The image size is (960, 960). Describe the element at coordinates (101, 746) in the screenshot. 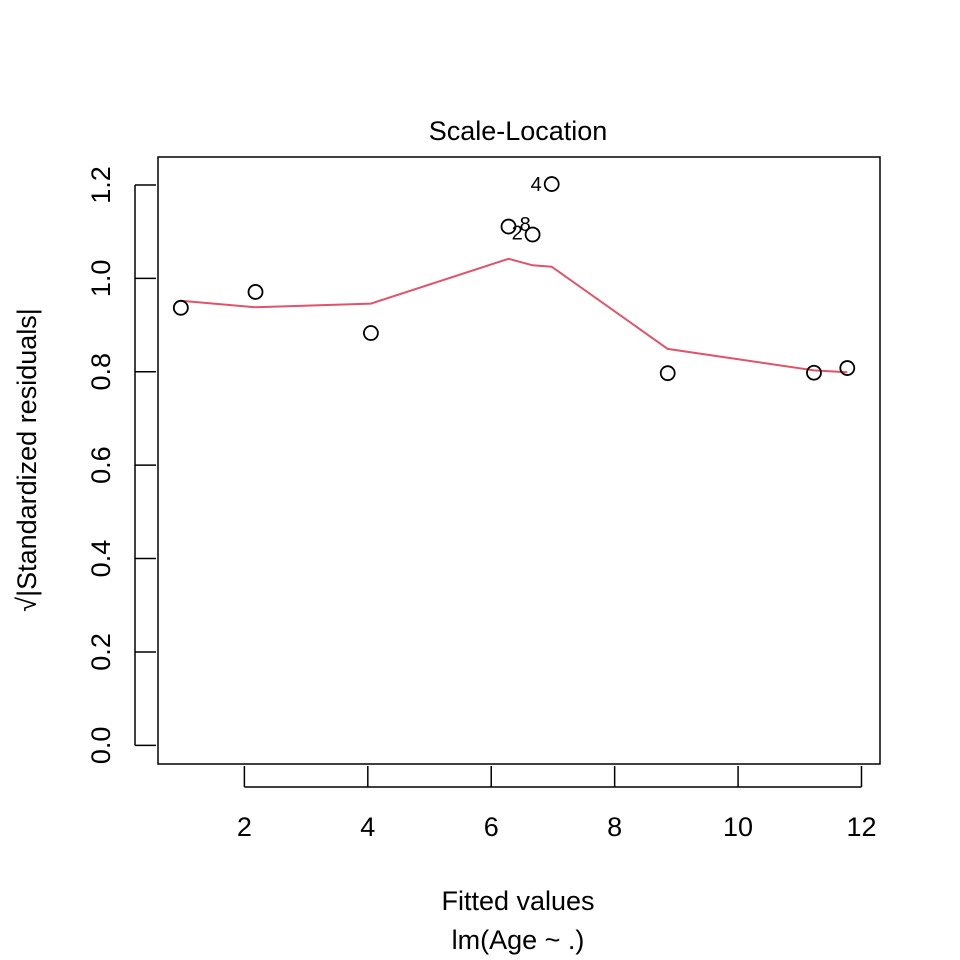

I see `y-tick-label: 0.0` at that location.